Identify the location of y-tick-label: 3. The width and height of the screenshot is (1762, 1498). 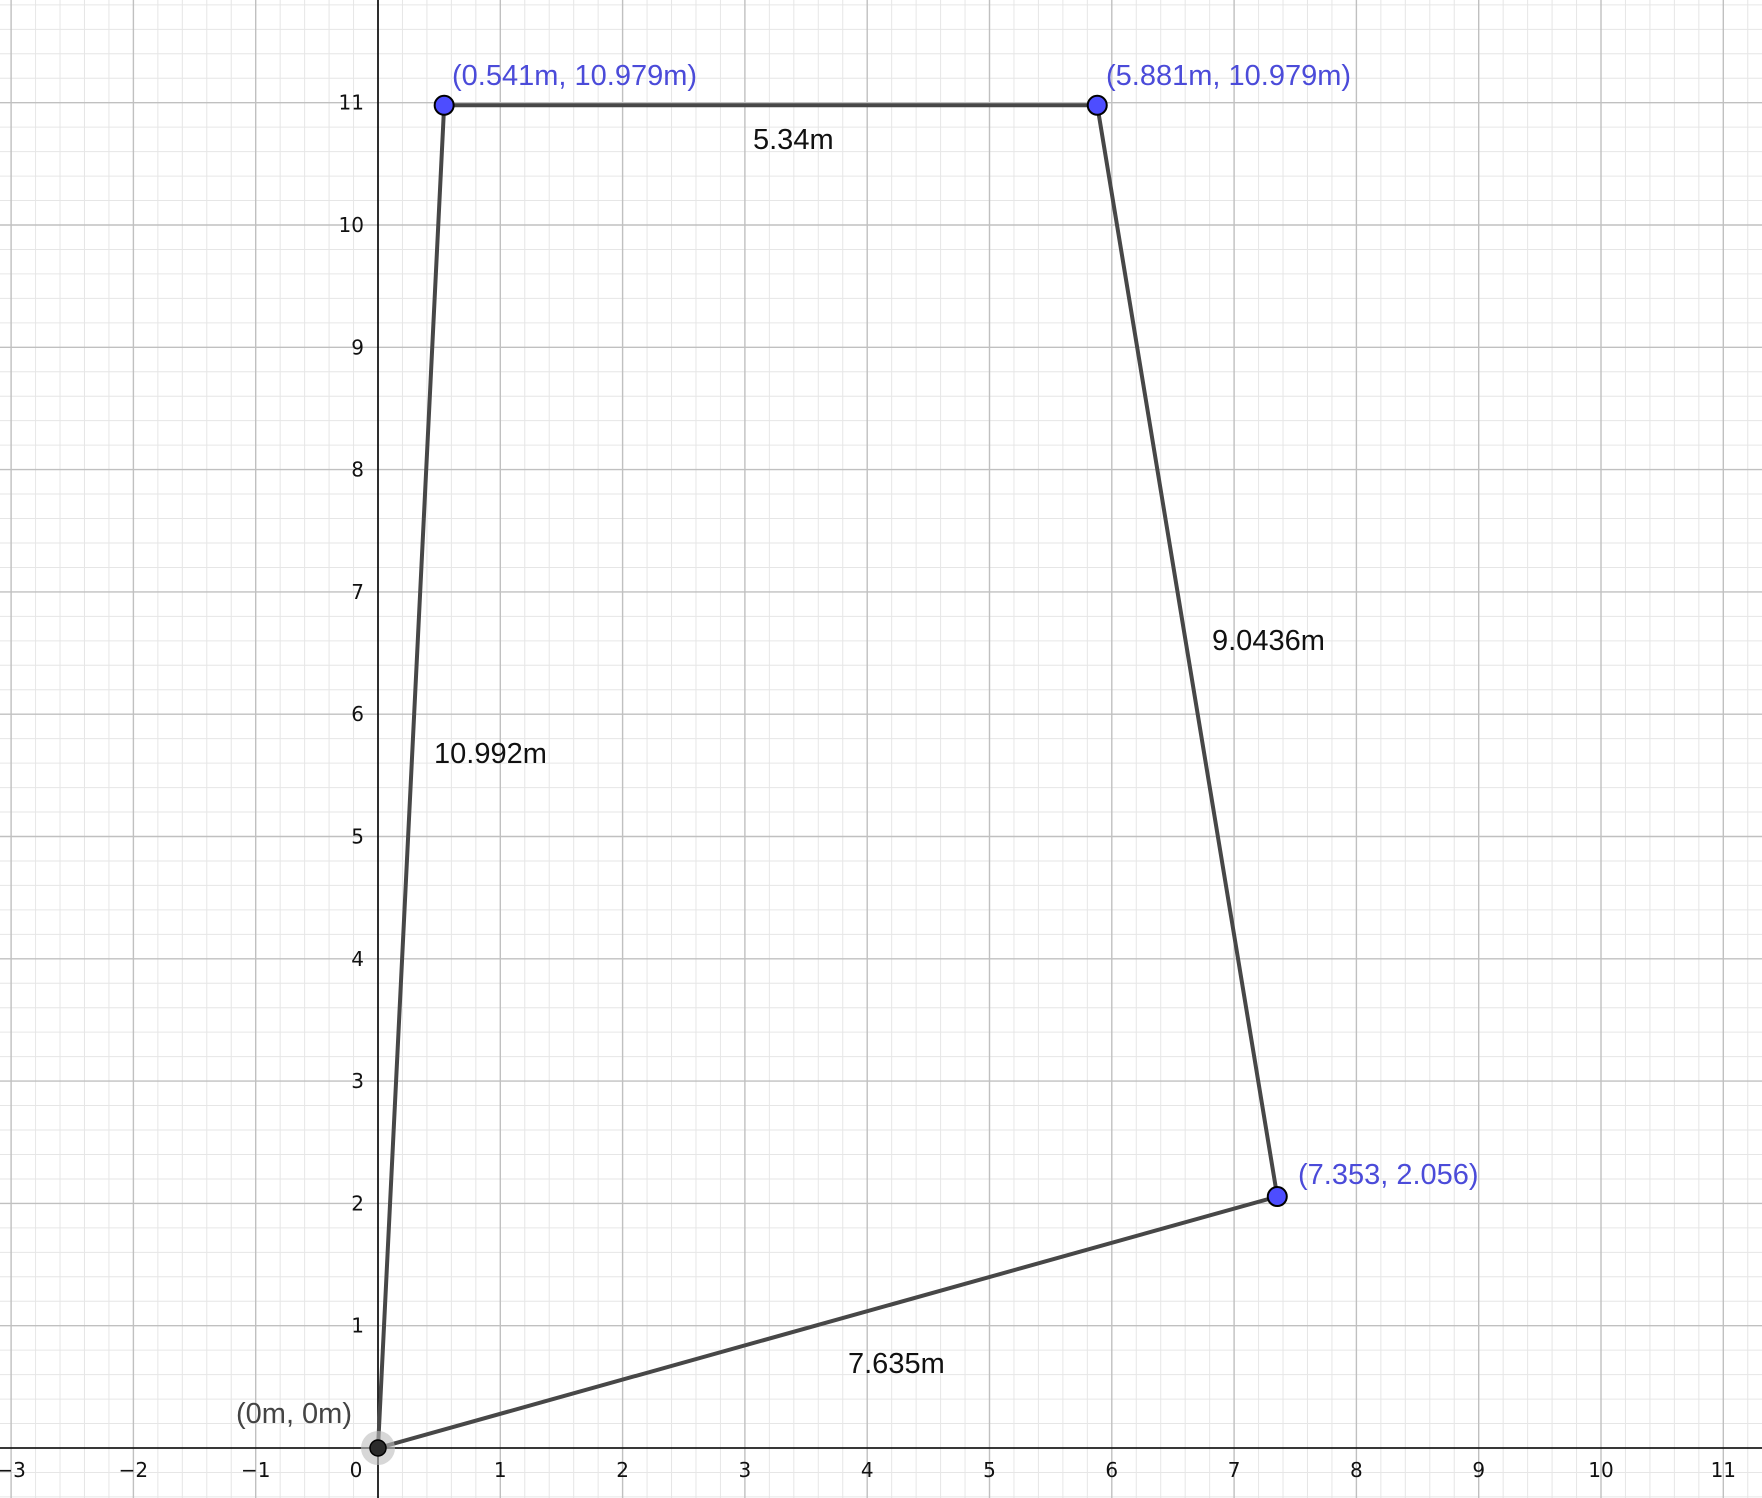
(357, 1081).